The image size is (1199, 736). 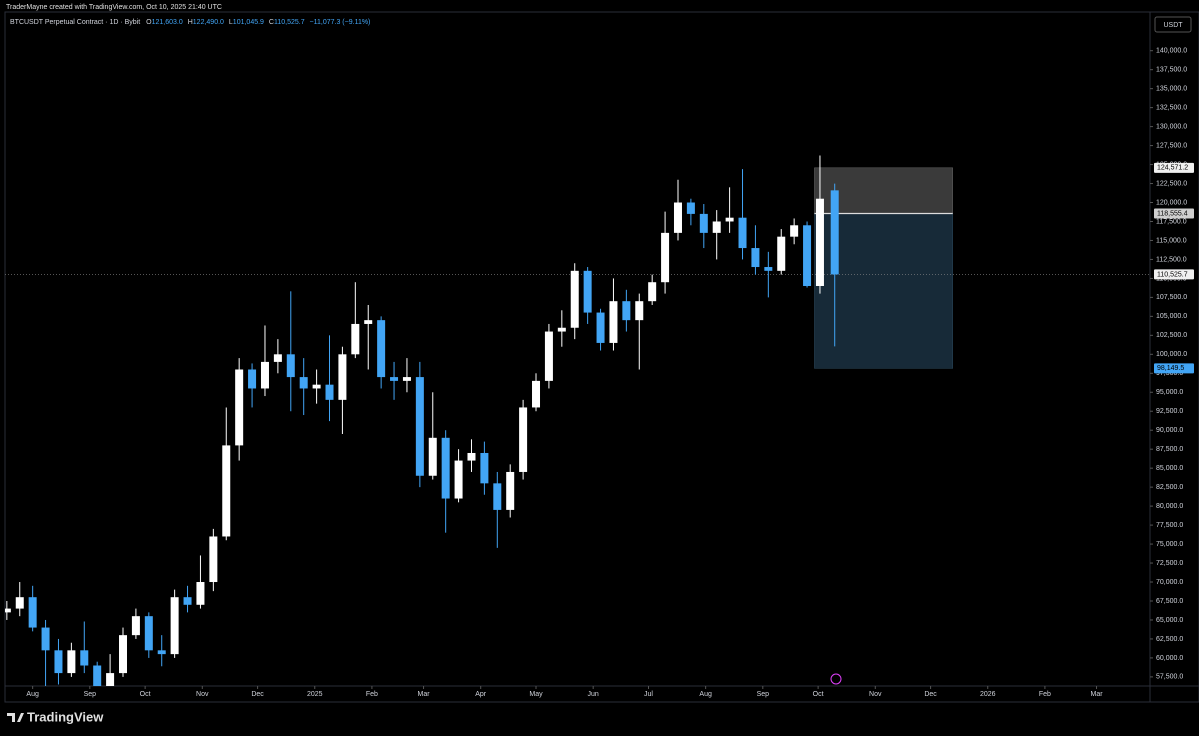 What do you see at coordinates (1171, 316) in the screenshot?
I see `y-tick-label: 105,000.0` at bounding box center [1171, 316].